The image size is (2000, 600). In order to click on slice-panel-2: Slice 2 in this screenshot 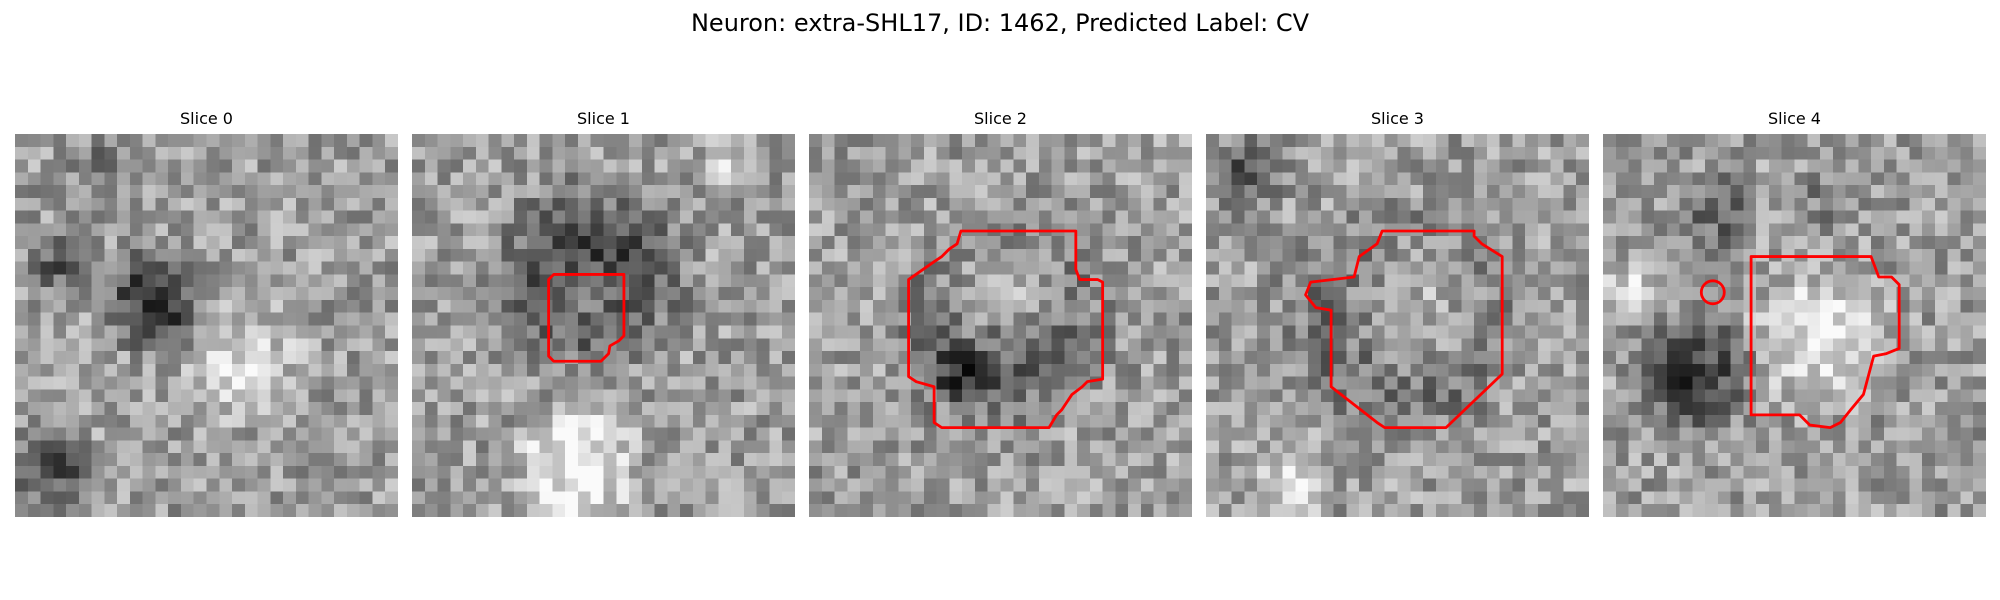, I will do `click(1000, 313)`.